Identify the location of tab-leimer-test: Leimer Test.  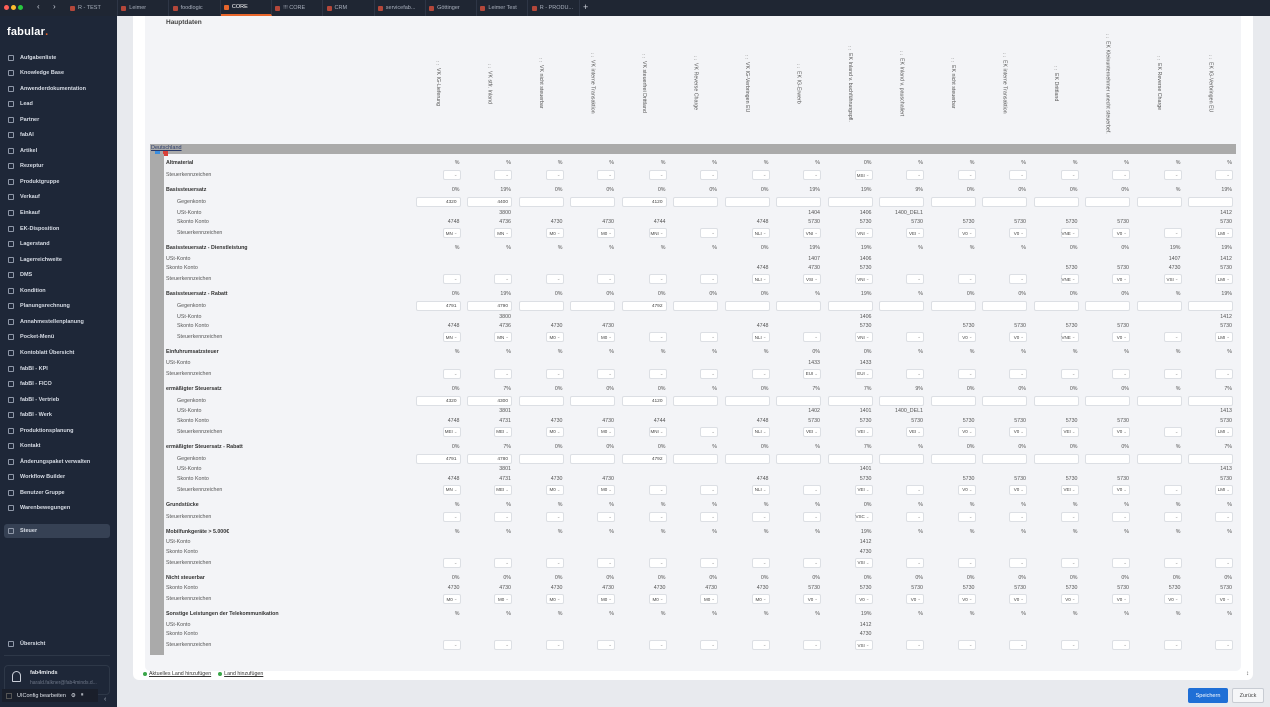
(503, 8).